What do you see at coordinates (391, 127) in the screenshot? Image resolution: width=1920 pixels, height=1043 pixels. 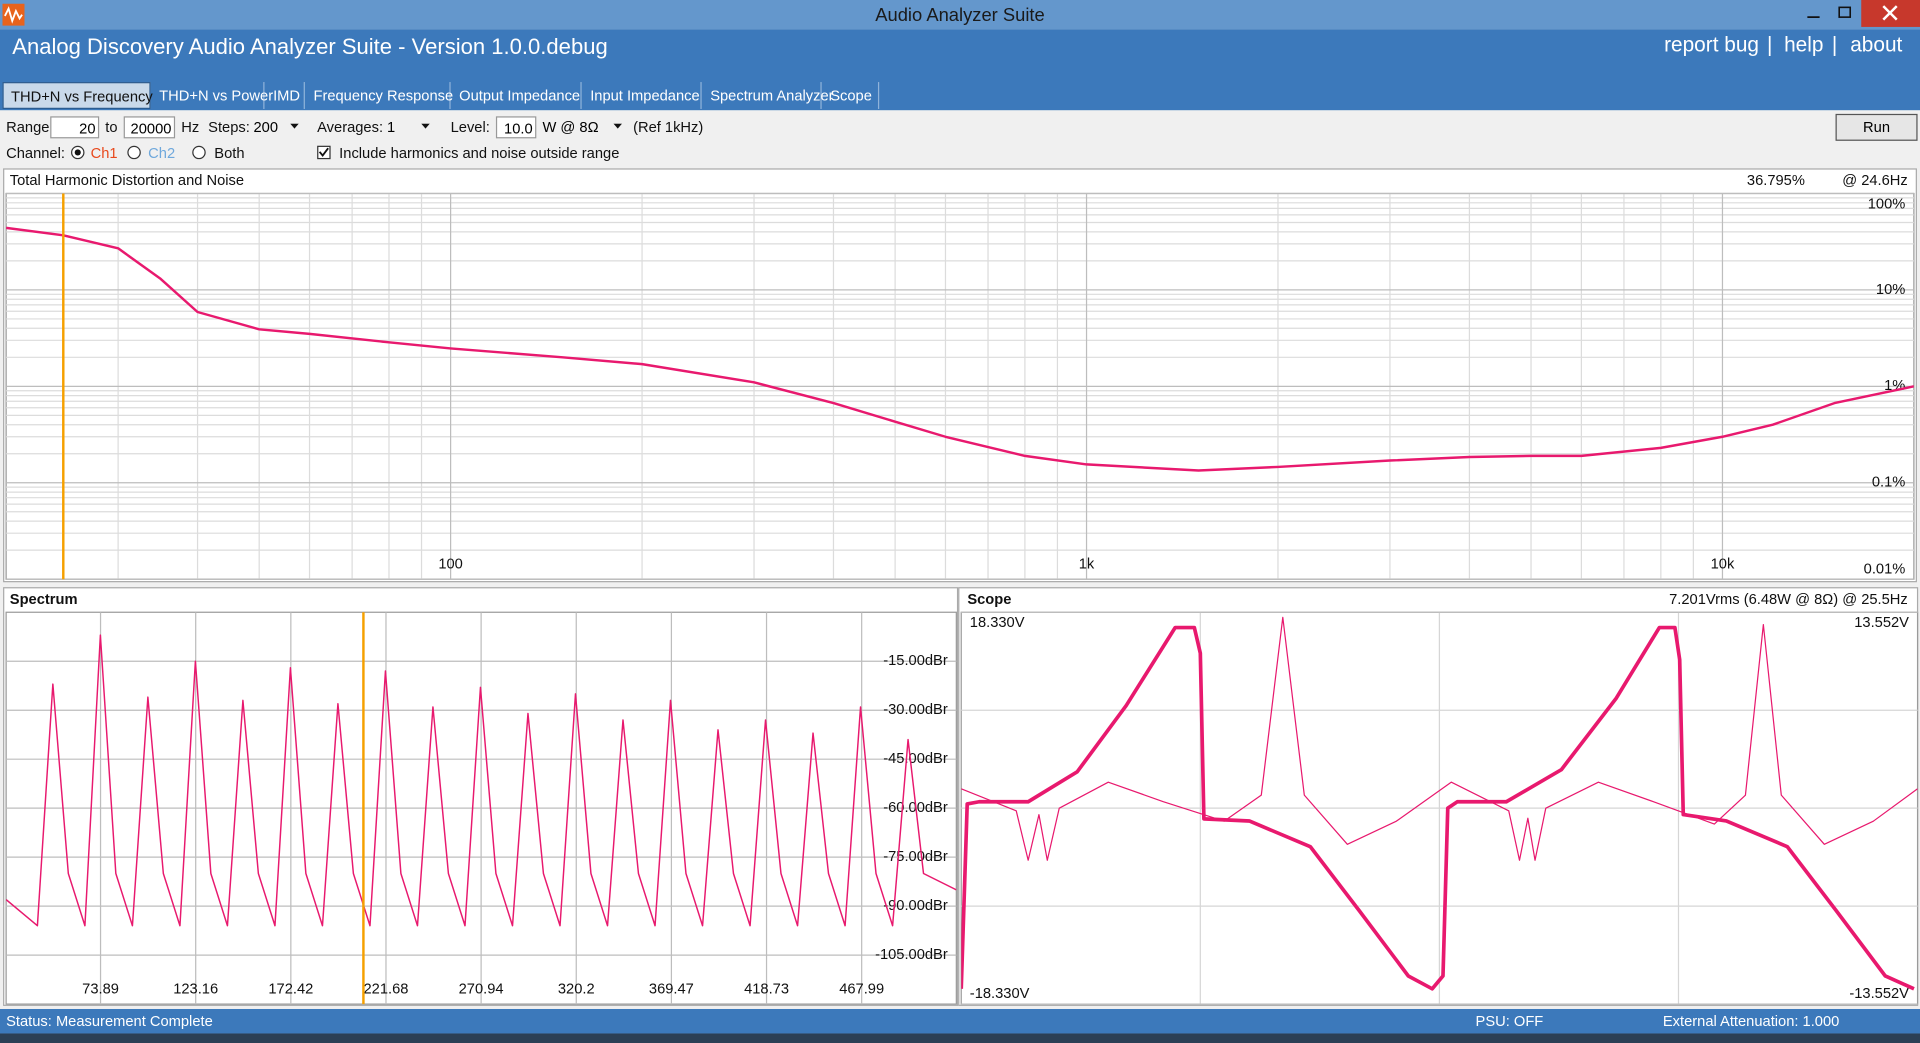 I see `averages-dropdown: 1` at bounding box center [391, 127].